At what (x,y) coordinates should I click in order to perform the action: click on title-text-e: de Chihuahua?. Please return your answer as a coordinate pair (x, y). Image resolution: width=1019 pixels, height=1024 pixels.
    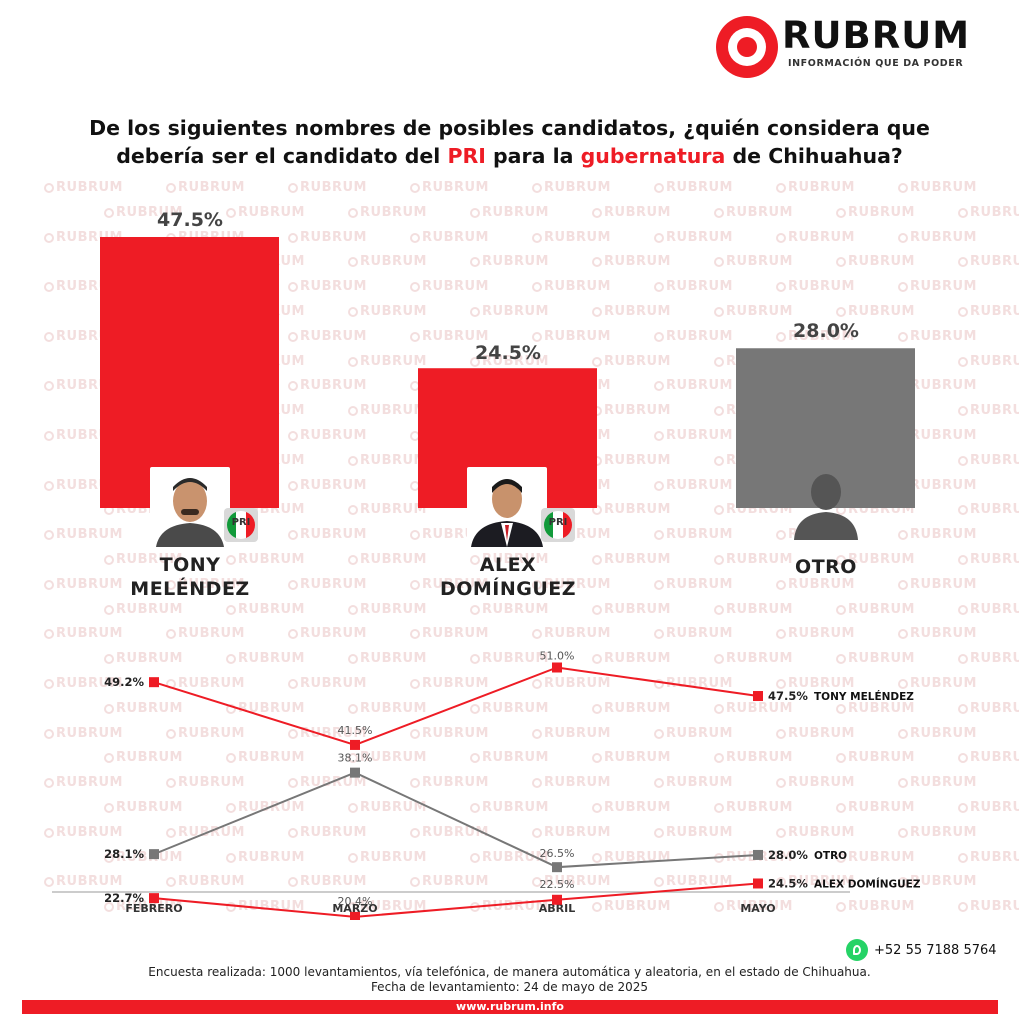
    Looking at the image, I should click on (814, 156).